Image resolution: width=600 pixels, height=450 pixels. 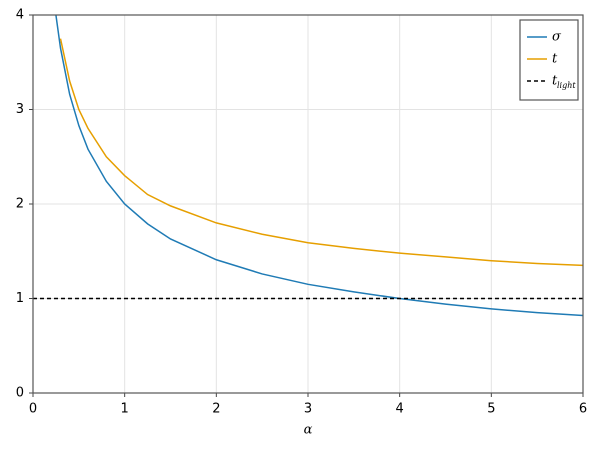 What do you see at coordinates (583, 409) in the screenshot?
I see `x-tick-label: 6` at bounding box center [583, 409].